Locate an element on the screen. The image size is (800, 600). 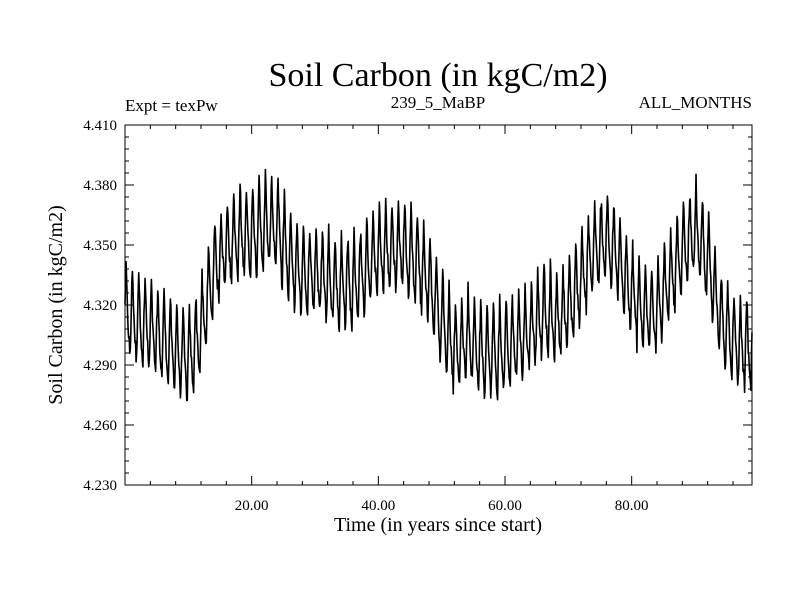
y-tick-label: 4.410 is located at coordinates (100, 126).